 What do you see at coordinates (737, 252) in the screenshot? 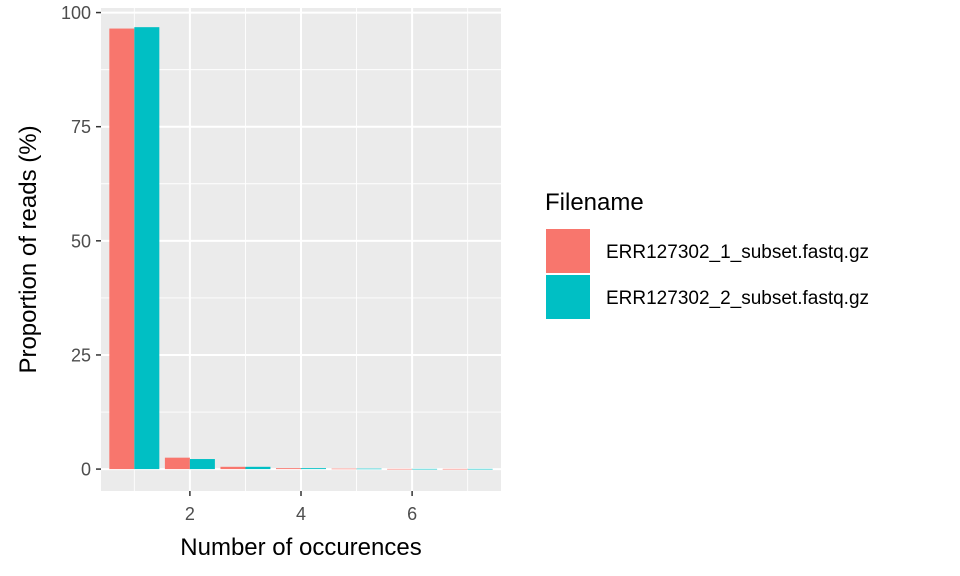
I see `legend-label-series1: ERR127302_1_subset.fastq.gz` at bounding box center [737, 252].